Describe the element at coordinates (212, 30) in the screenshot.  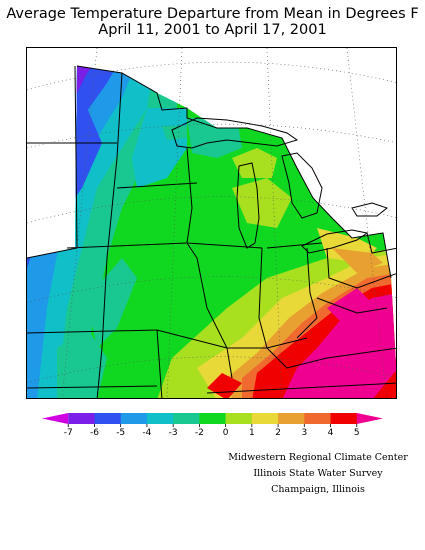
I see `map-date-range: April 11, 2001 to April 17, 2001` at that location.